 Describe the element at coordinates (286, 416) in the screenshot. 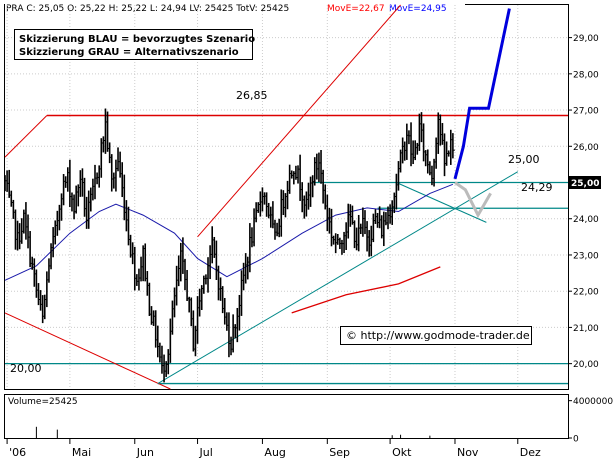

I see `volume-panel-frame` at that location.